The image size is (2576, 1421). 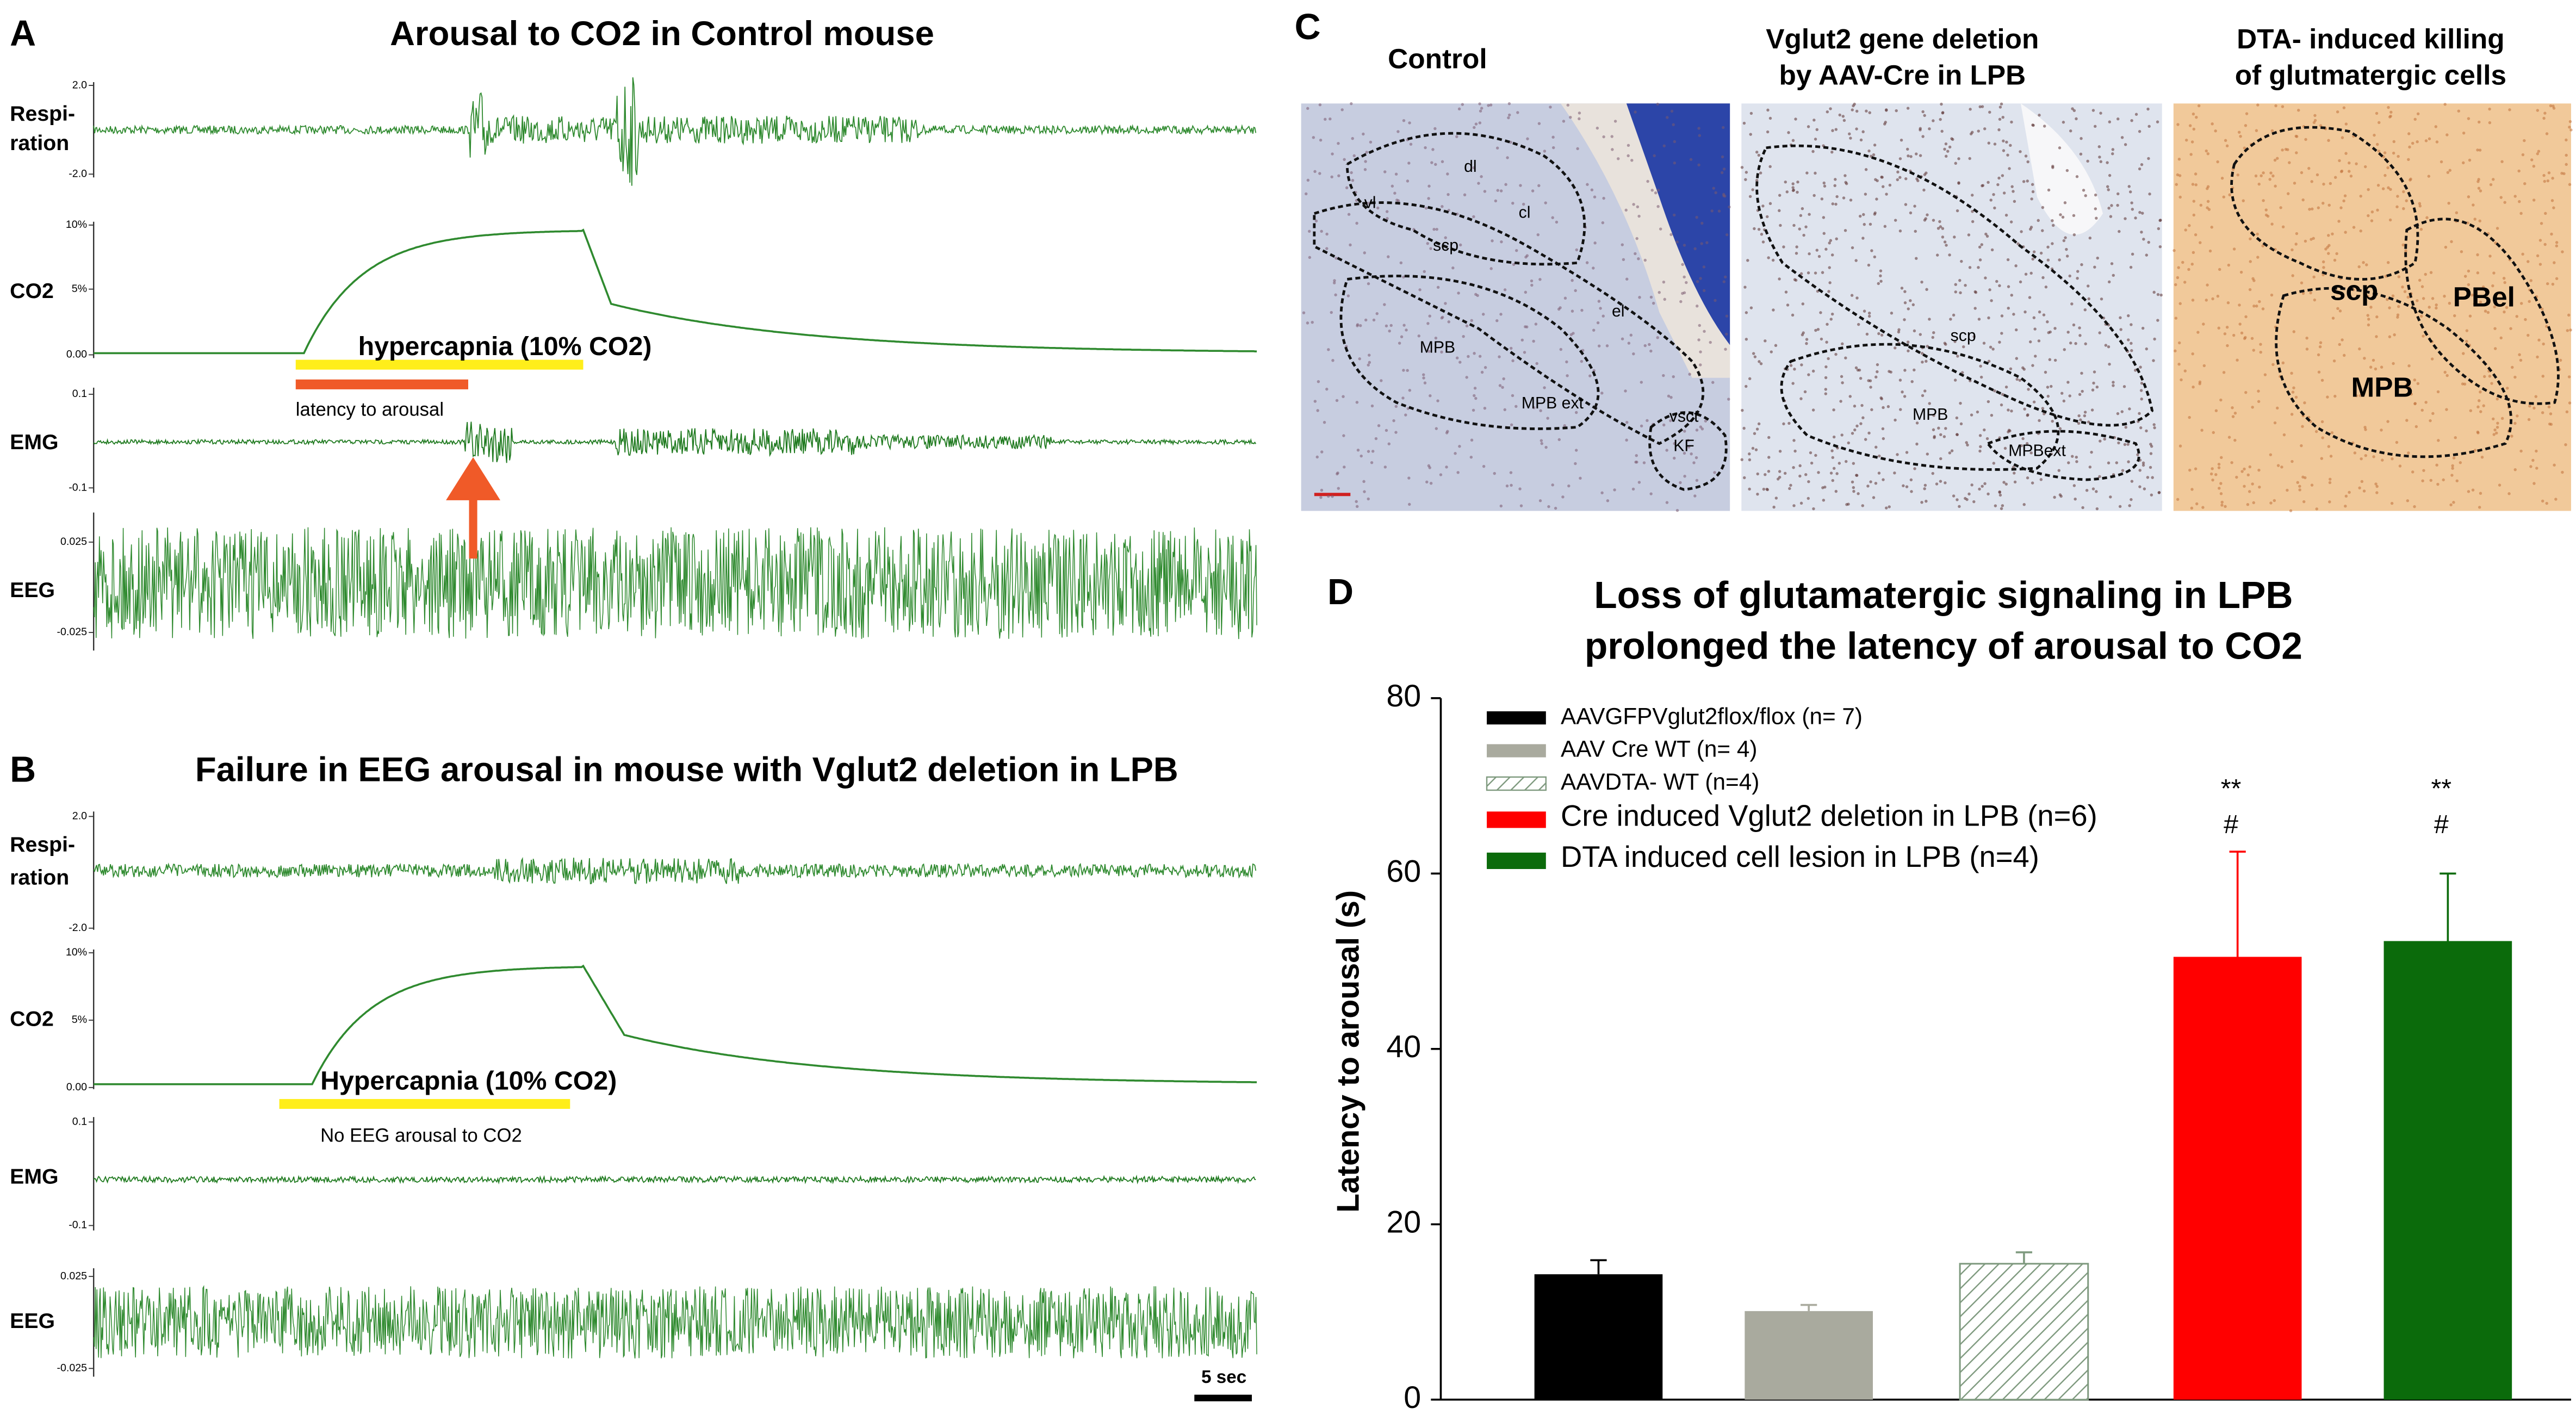 What do you see at coordinates (2482, 311) in the screenshot?
I see `region-outline` at bounding box center [2482, 311].